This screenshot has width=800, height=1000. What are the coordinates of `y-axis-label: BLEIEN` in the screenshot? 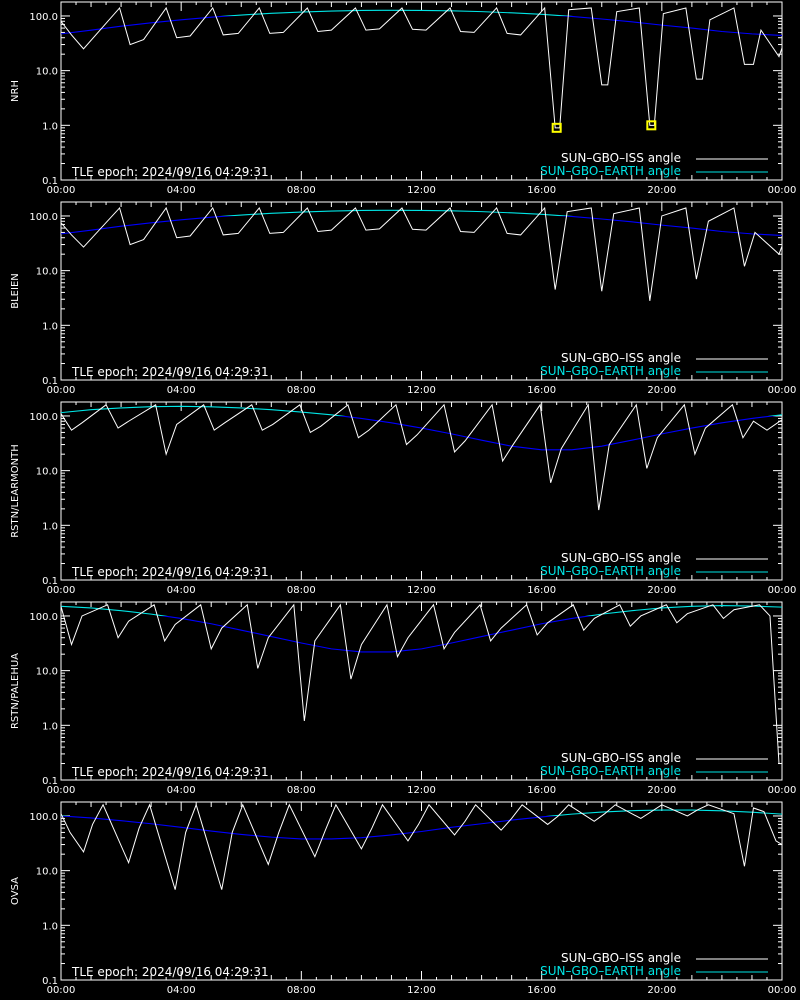 It's located at (15, 291).